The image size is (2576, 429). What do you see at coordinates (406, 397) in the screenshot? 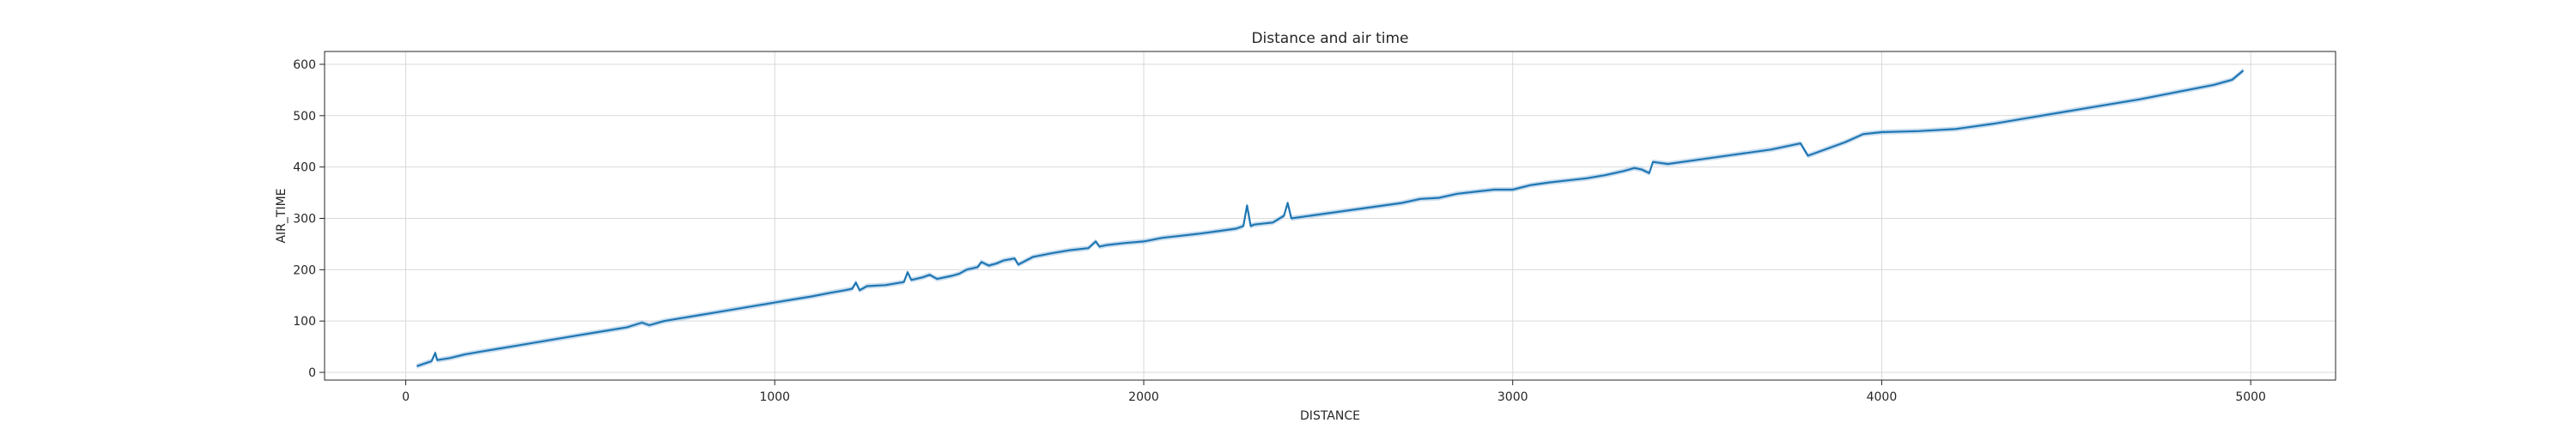
I see `x-tick-label: 0` at bounding box center [406, 397].